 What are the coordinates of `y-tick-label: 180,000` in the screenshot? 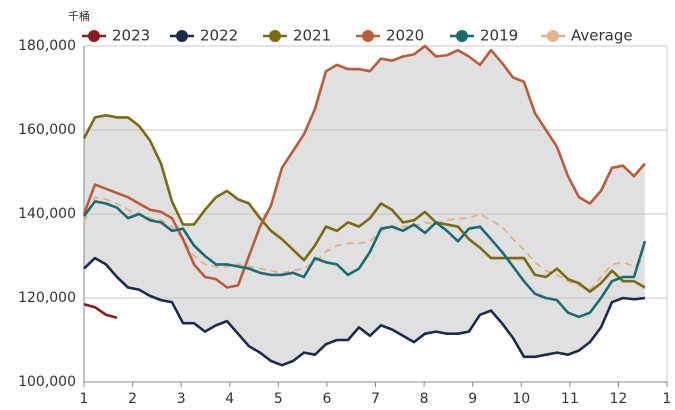 It's located at (47, 46).